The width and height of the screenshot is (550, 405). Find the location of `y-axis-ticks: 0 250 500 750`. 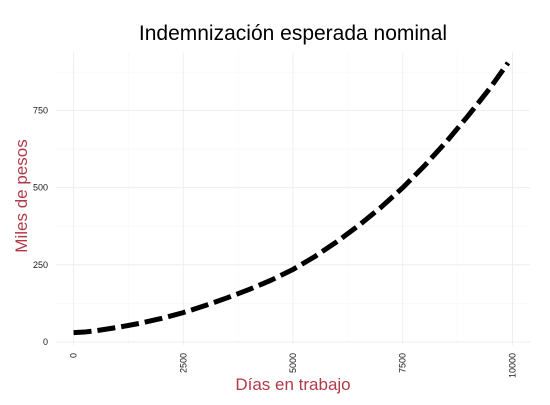

y-axis-ticks: 0 250 500 750 is located at coordinates (40, 226).